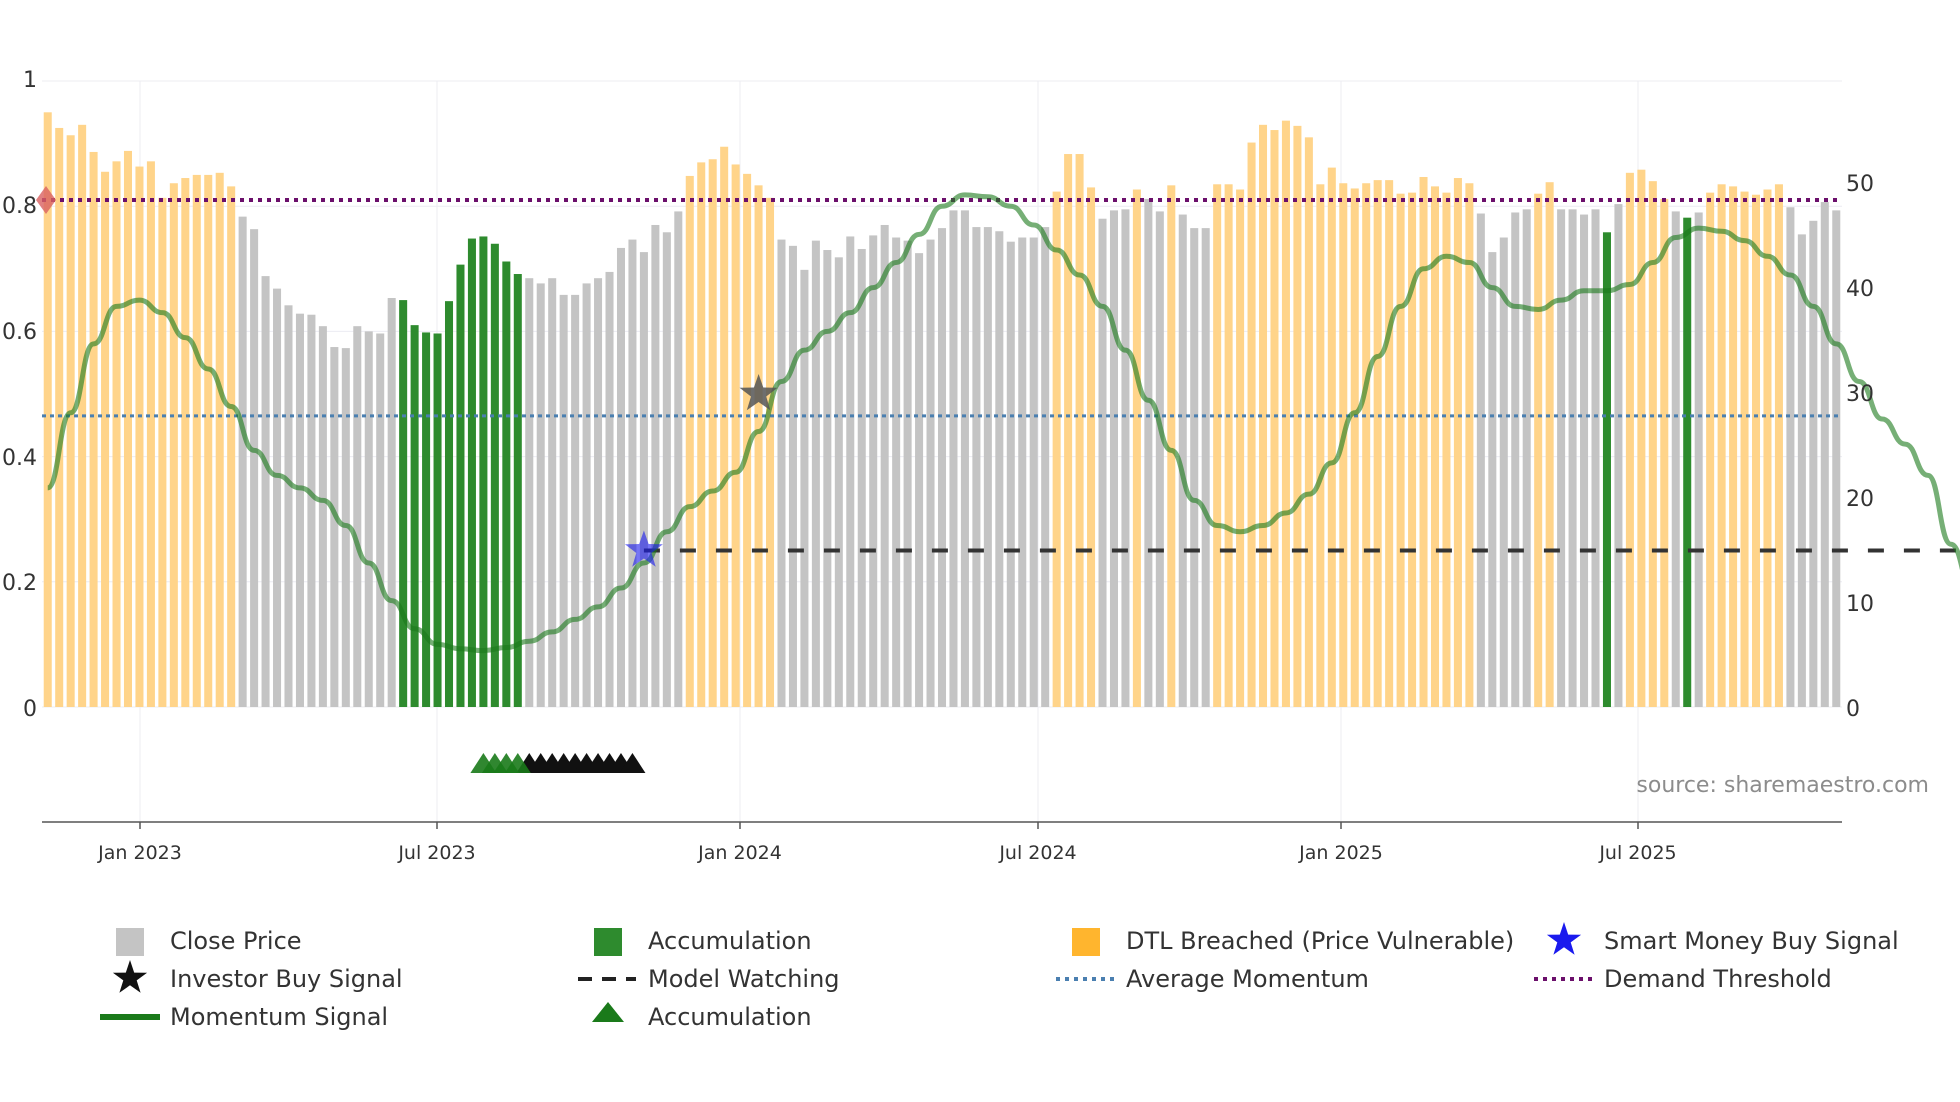 The image size is (1960, 1102). I want to click on x-tick-label-jul-2023: Jul 2023, so click(436, 853).